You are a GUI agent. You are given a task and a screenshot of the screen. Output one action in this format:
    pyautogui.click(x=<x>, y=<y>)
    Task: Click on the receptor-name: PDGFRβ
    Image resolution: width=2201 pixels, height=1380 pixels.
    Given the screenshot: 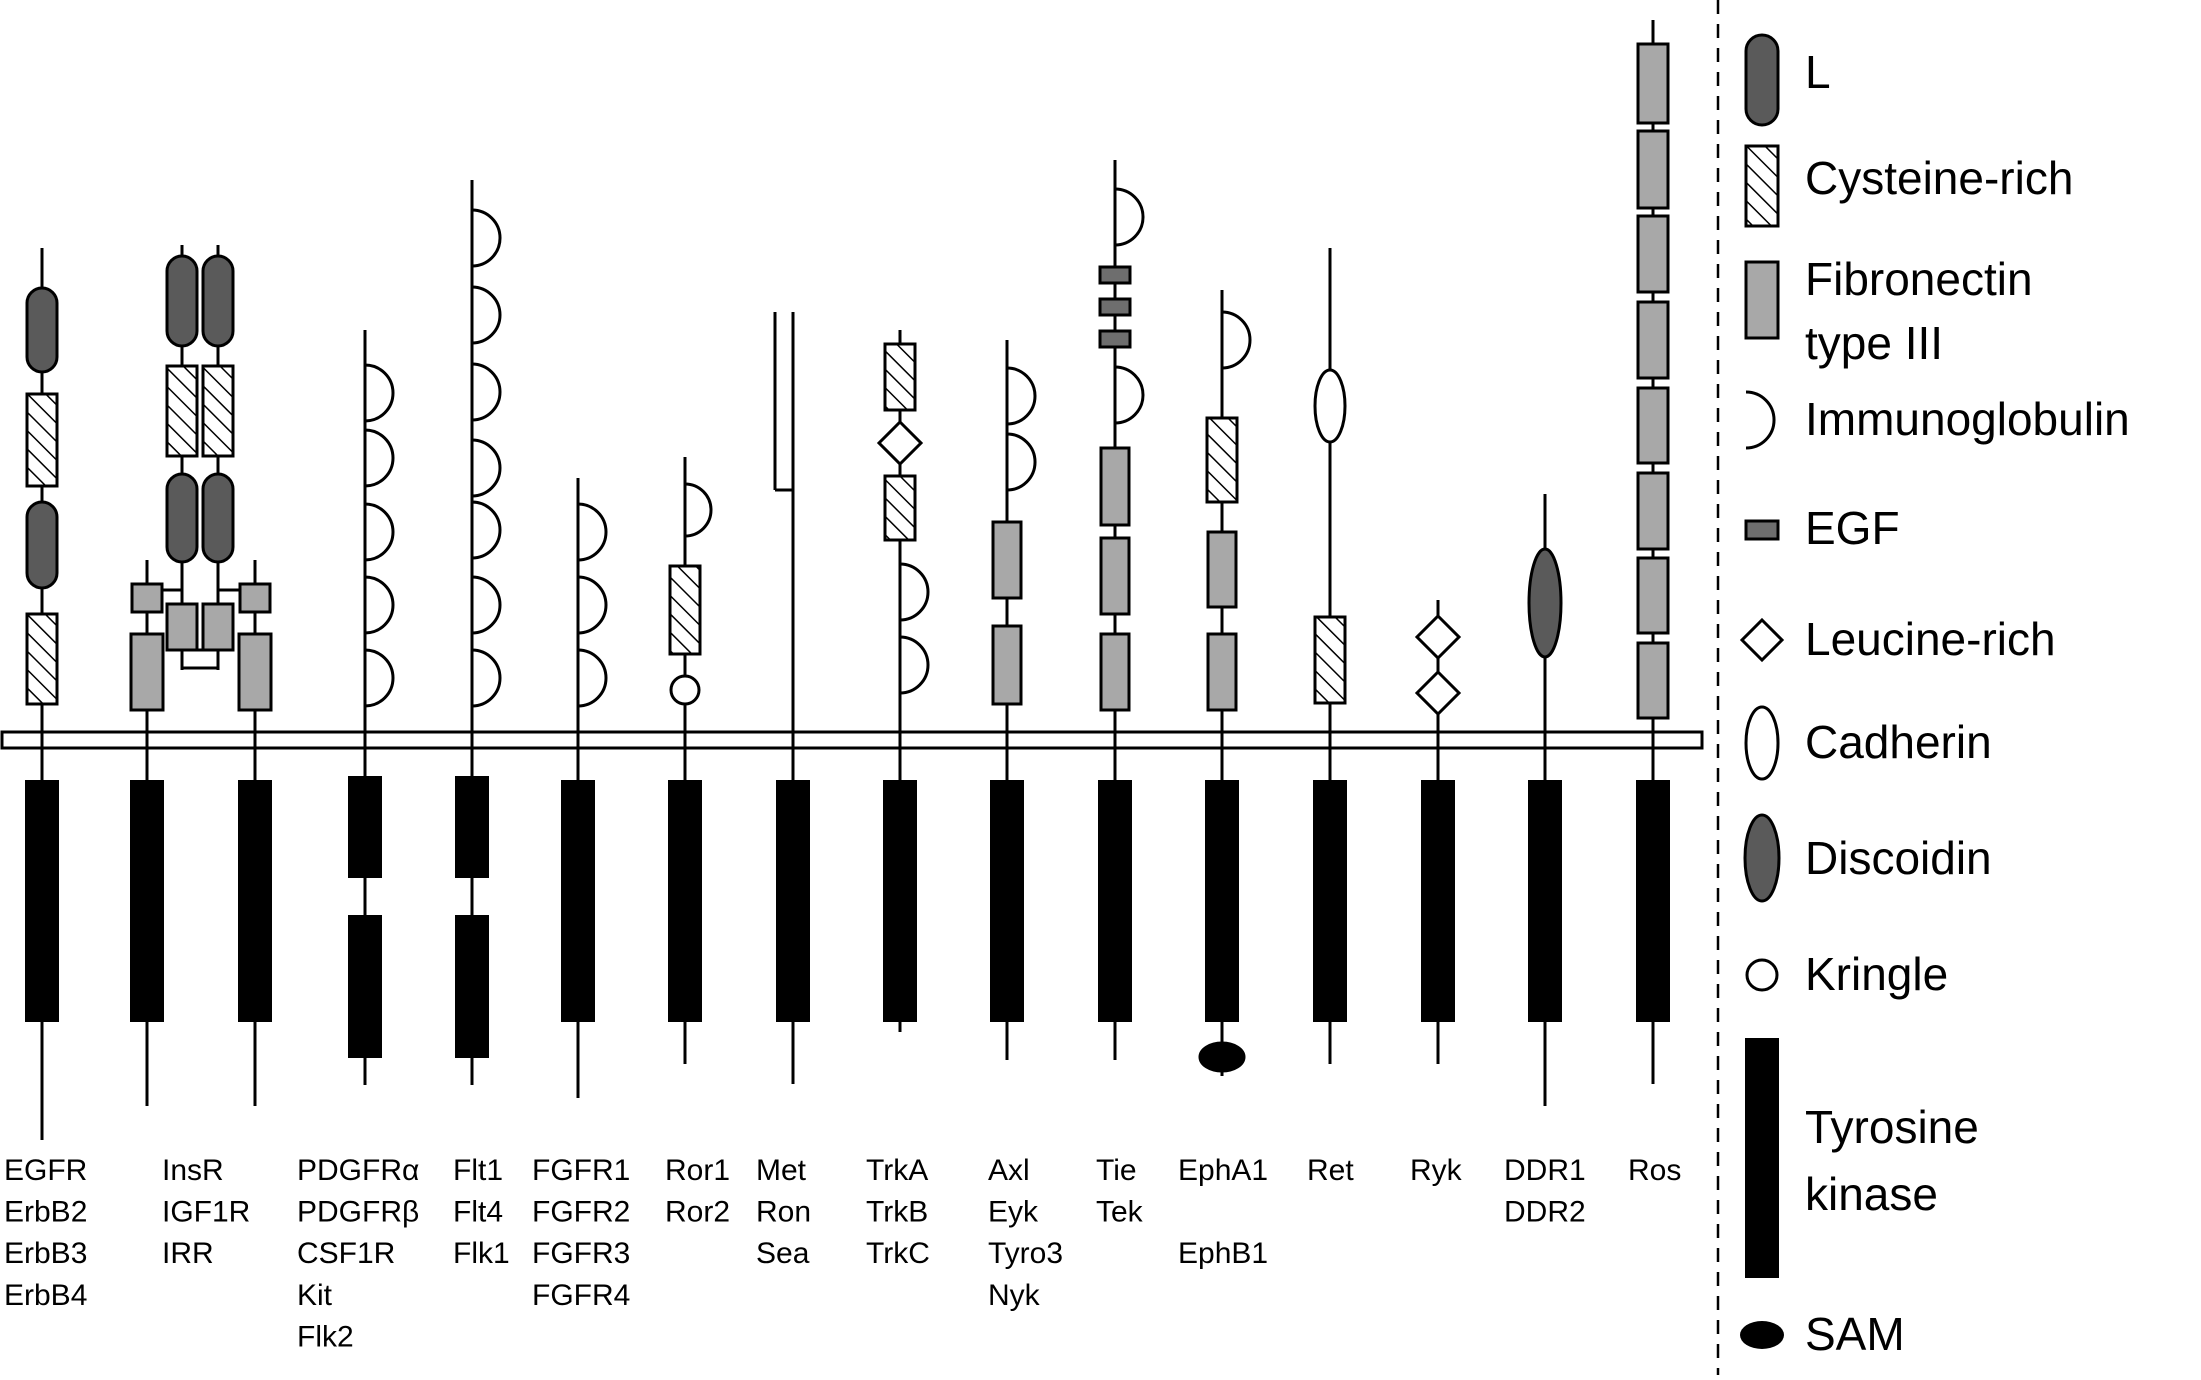 What is the action you would take?
    pyautogui.click(x=358, y=1212)
    